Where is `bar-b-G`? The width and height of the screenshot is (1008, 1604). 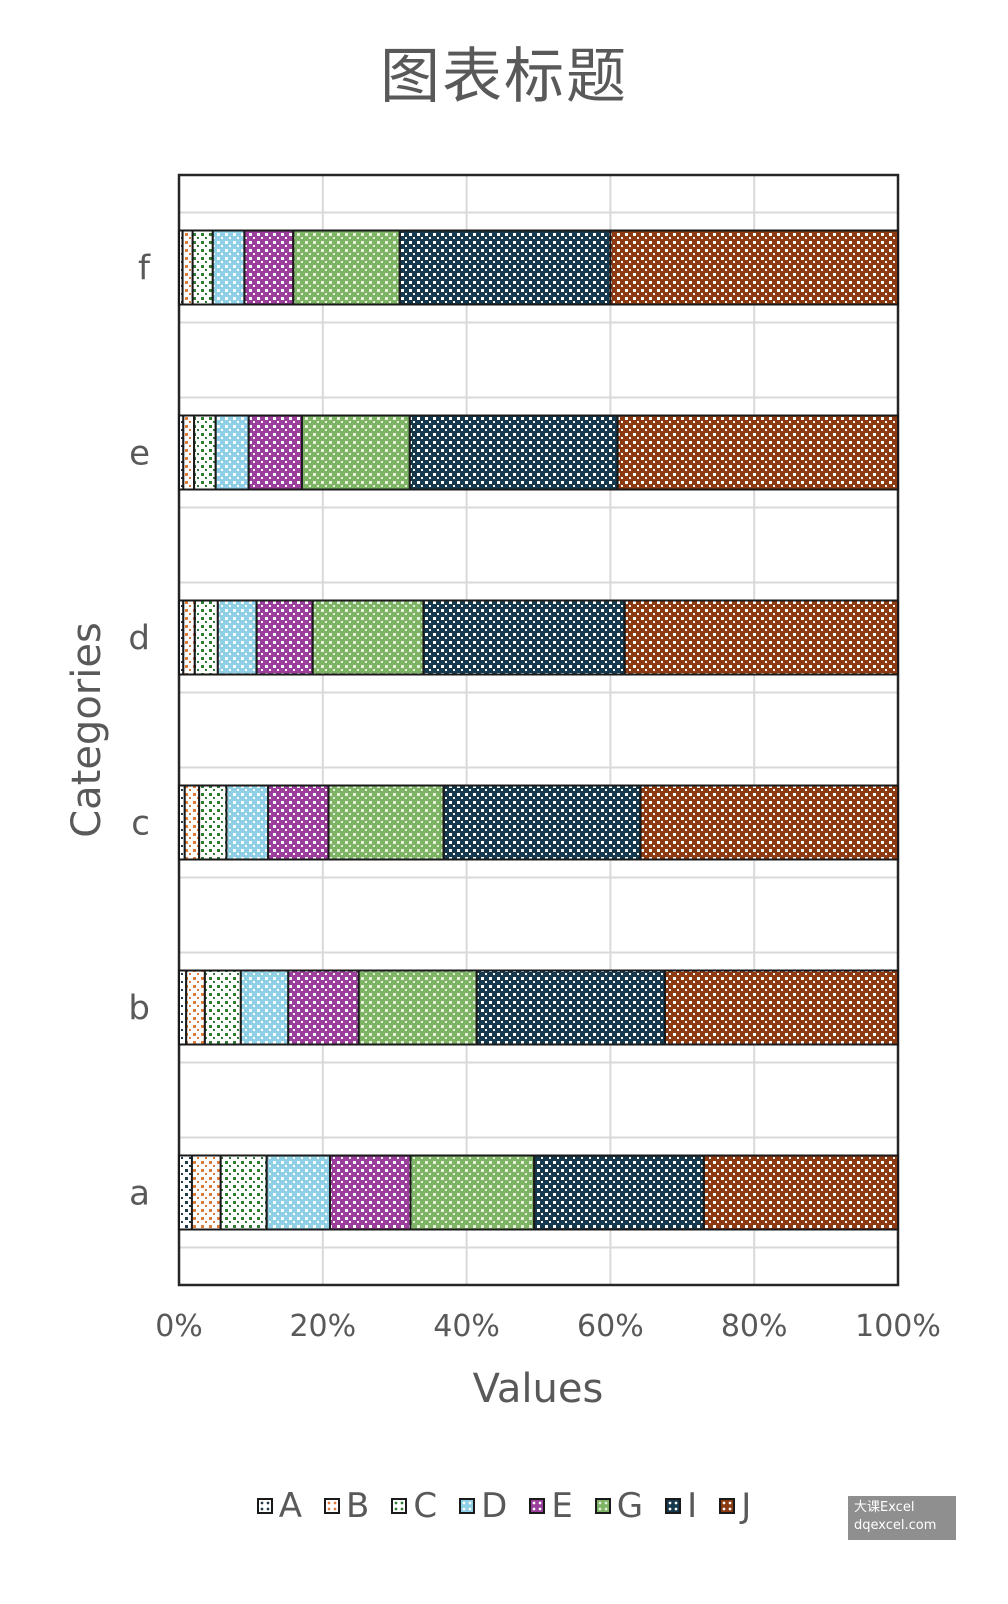
bar-b-G is located at coordinates (417, 1007).